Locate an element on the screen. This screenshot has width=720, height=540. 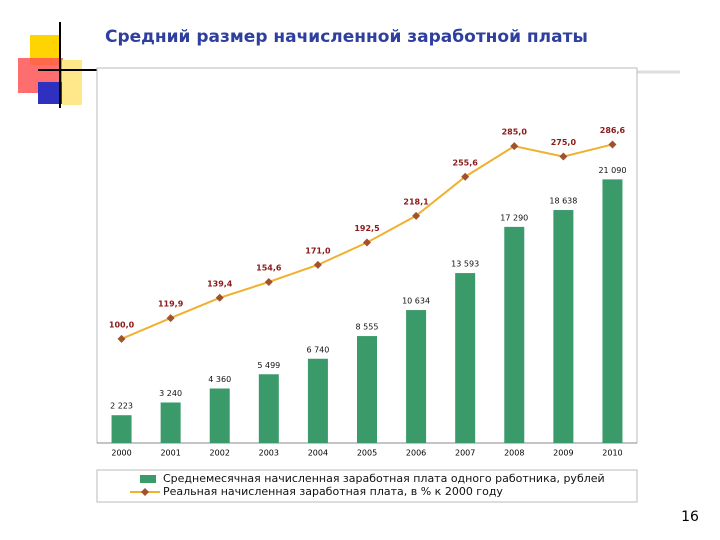
line-label: 218,1 is located at coordinates (416, 201).